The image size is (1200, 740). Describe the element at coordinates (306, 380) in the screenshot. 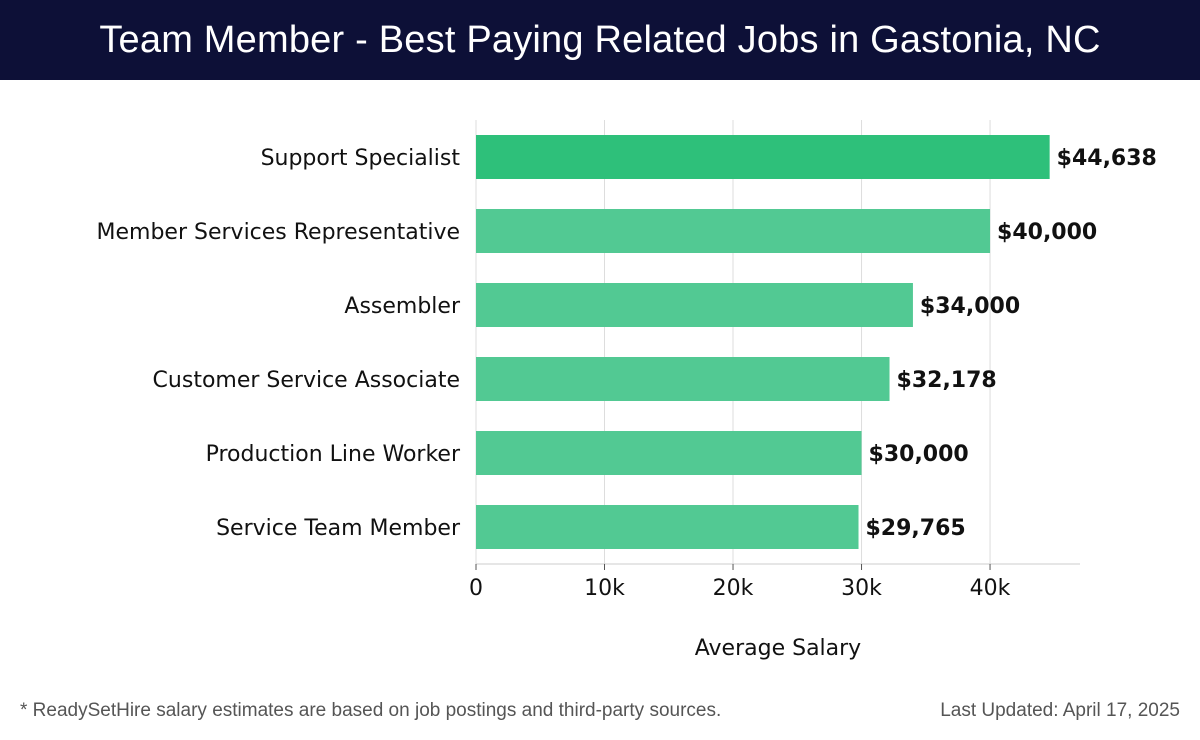

I see `category-label-3: Customer Service Associate` at that location.